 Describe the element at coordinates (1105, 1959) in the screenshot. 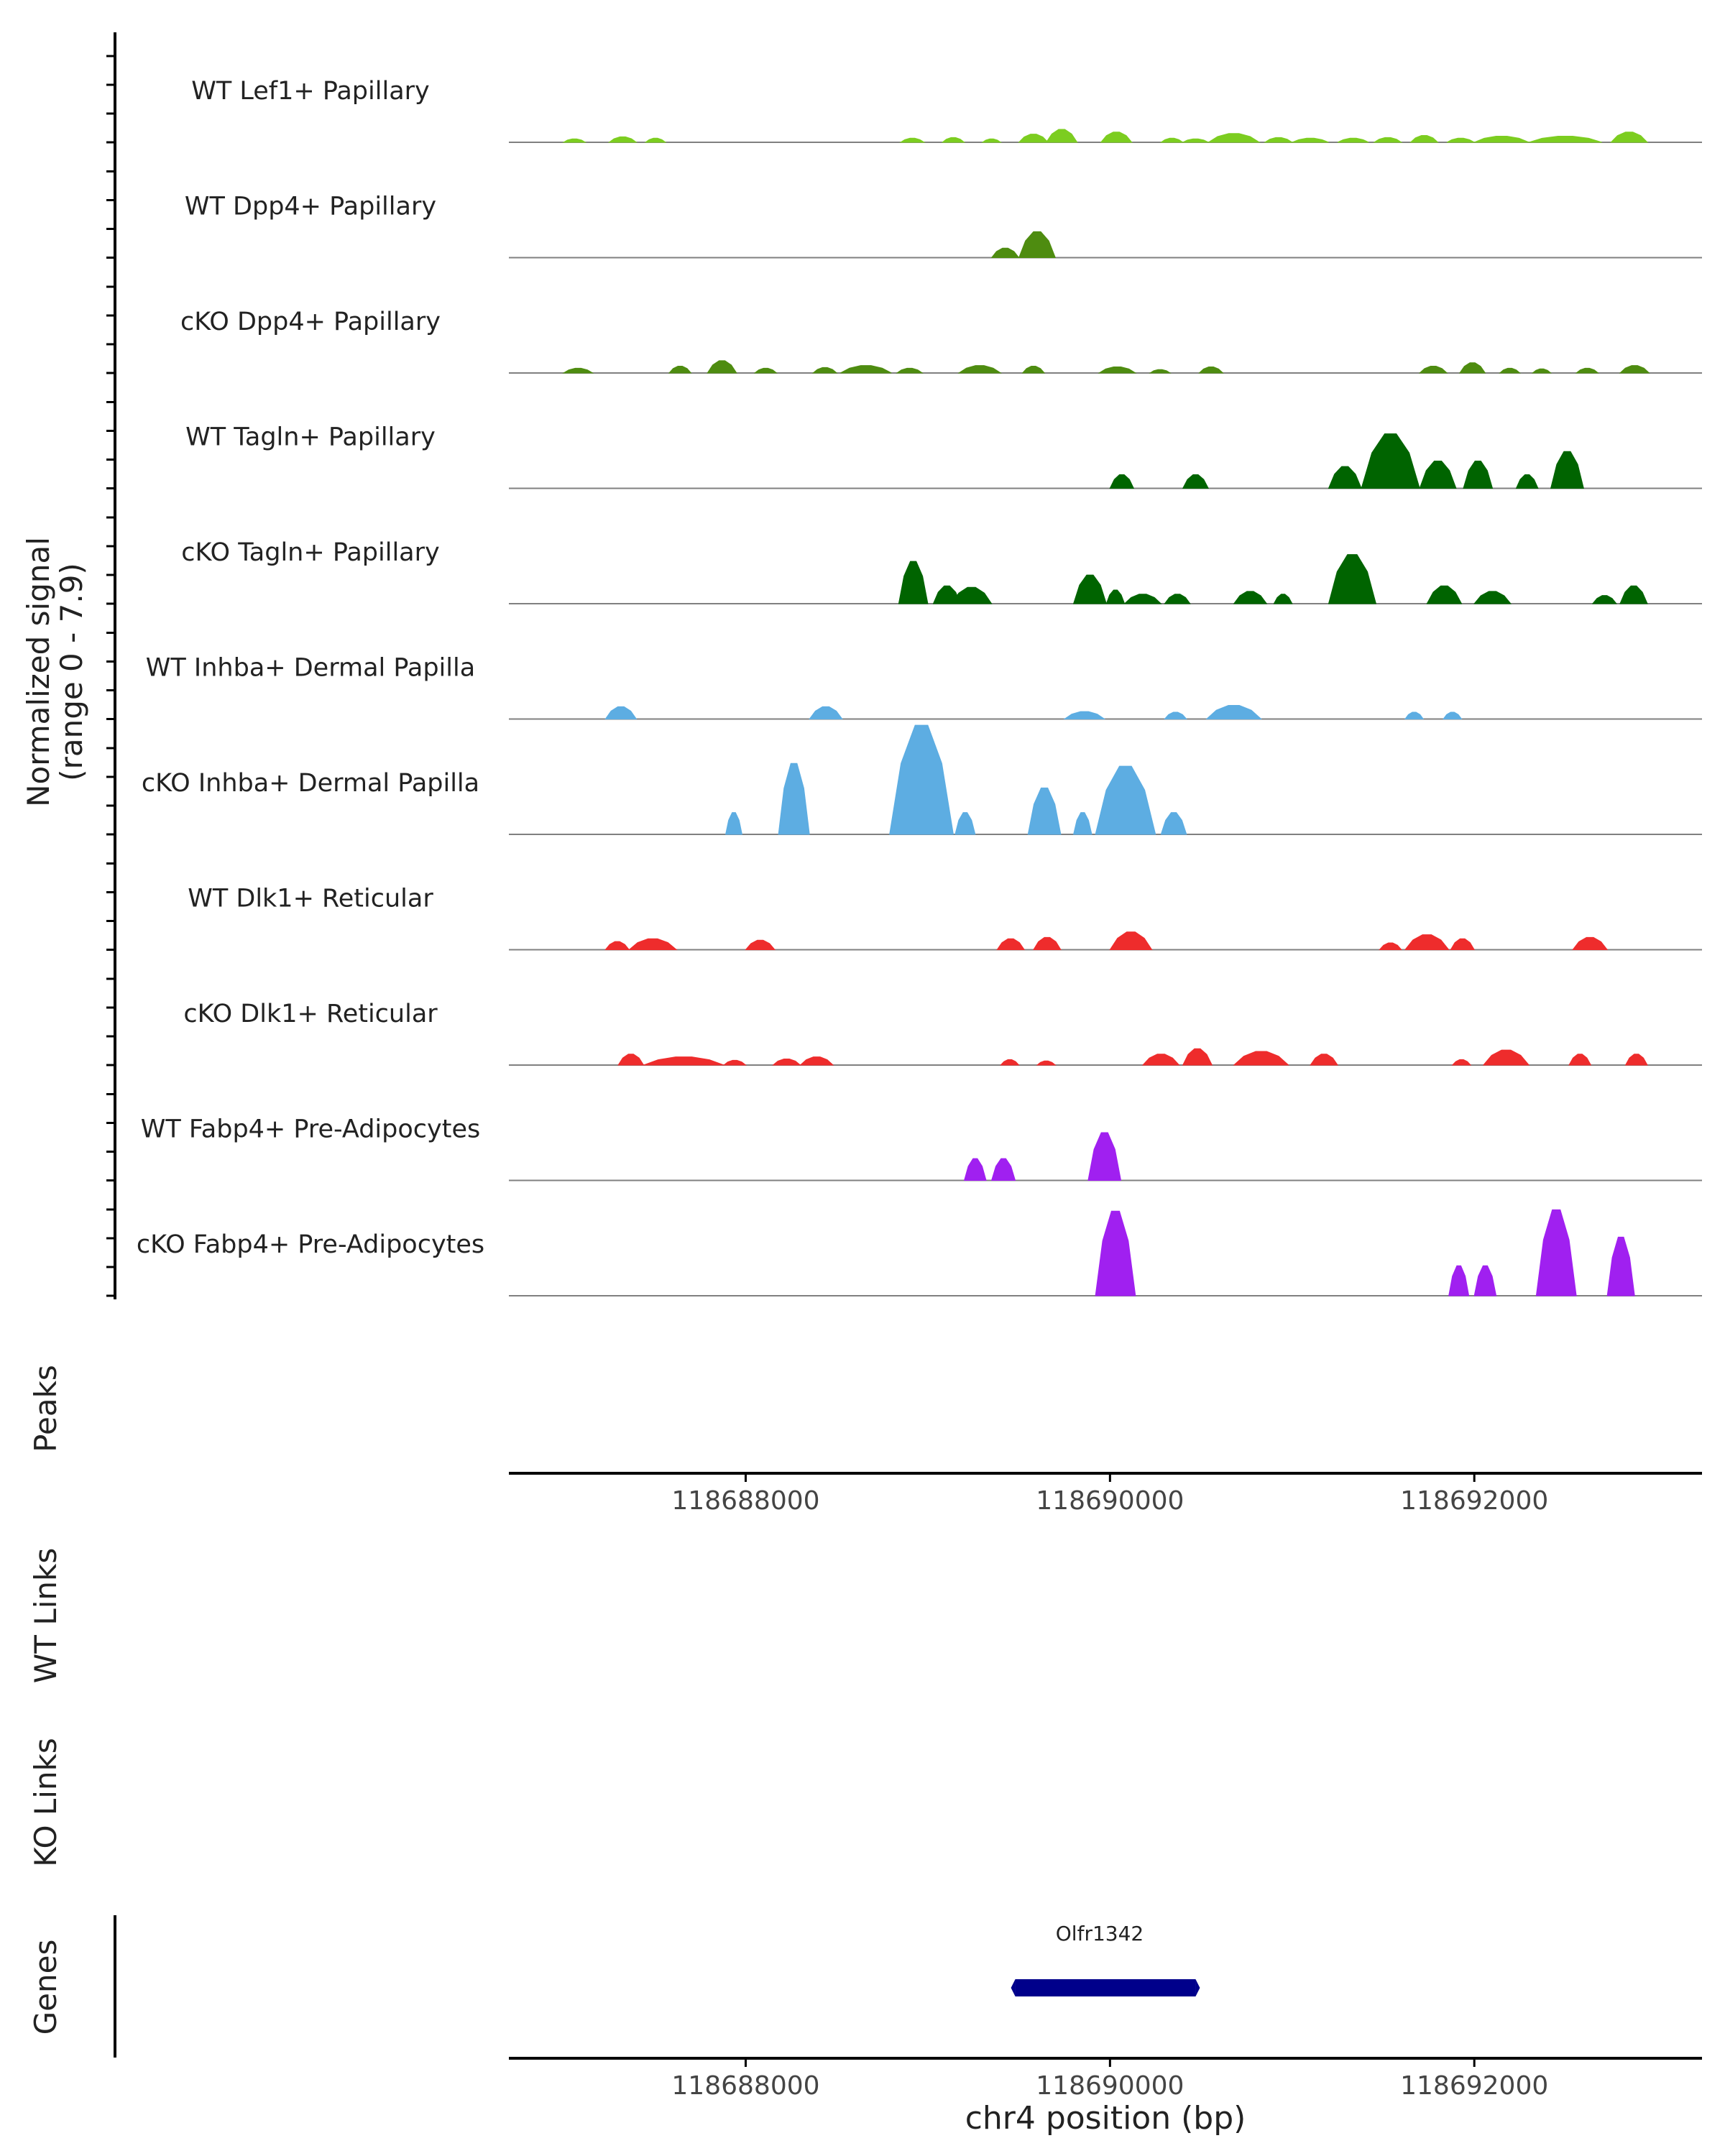

I see `gene-annotations: Olfr1342` at that location.